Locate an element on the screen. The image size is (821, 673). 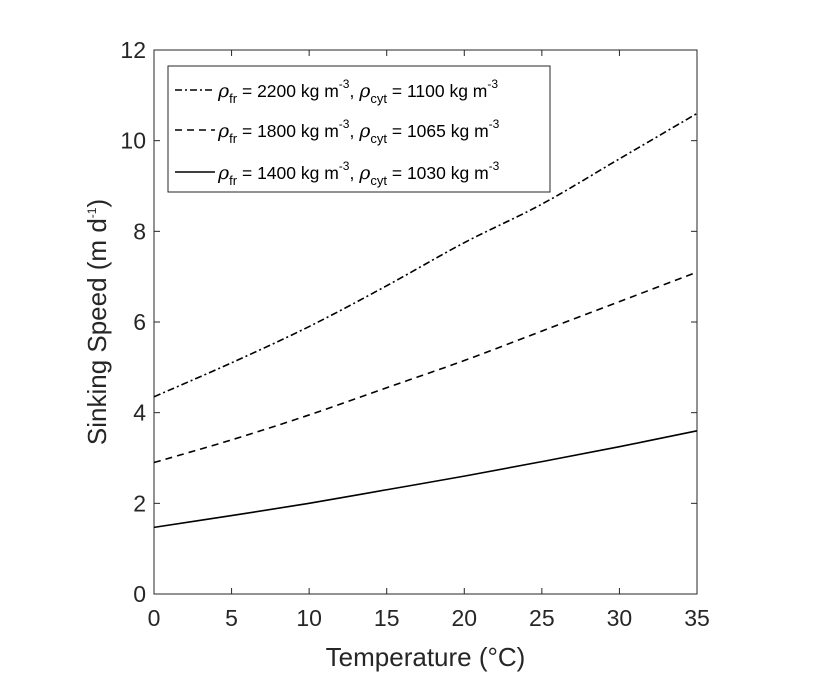
x-tick-label: 25 is located at coordinates (542, 618).